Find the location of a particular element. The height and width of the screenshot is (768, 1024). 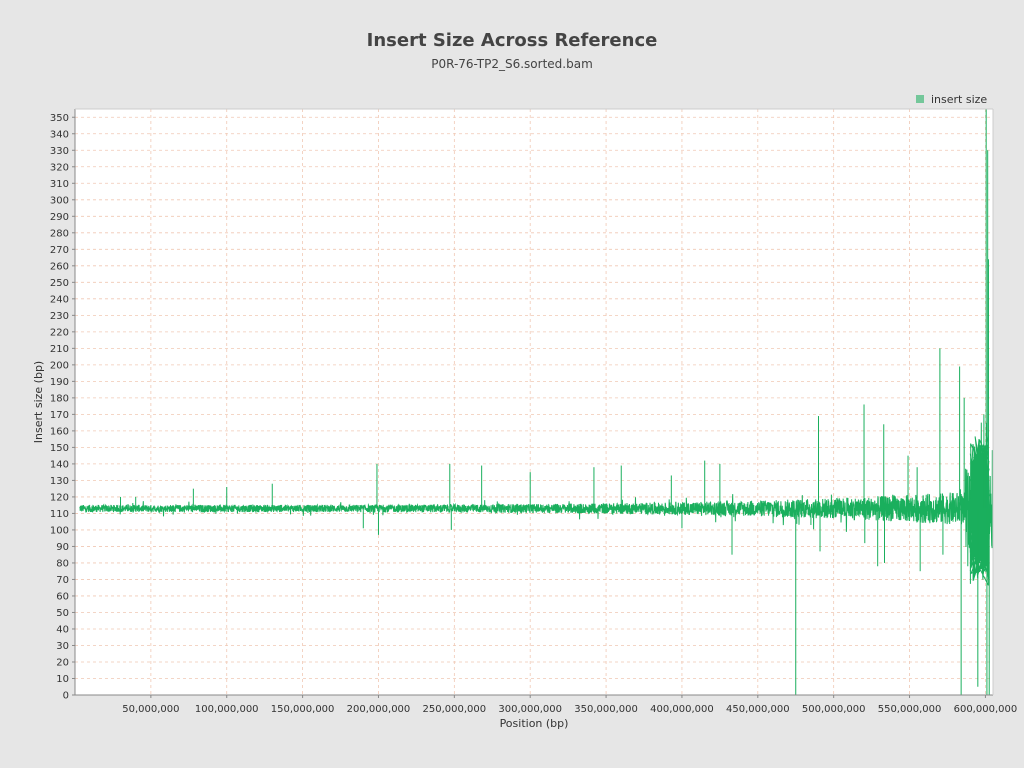

x-axis-label: Position (bp) is located at coordinates (534, 723).